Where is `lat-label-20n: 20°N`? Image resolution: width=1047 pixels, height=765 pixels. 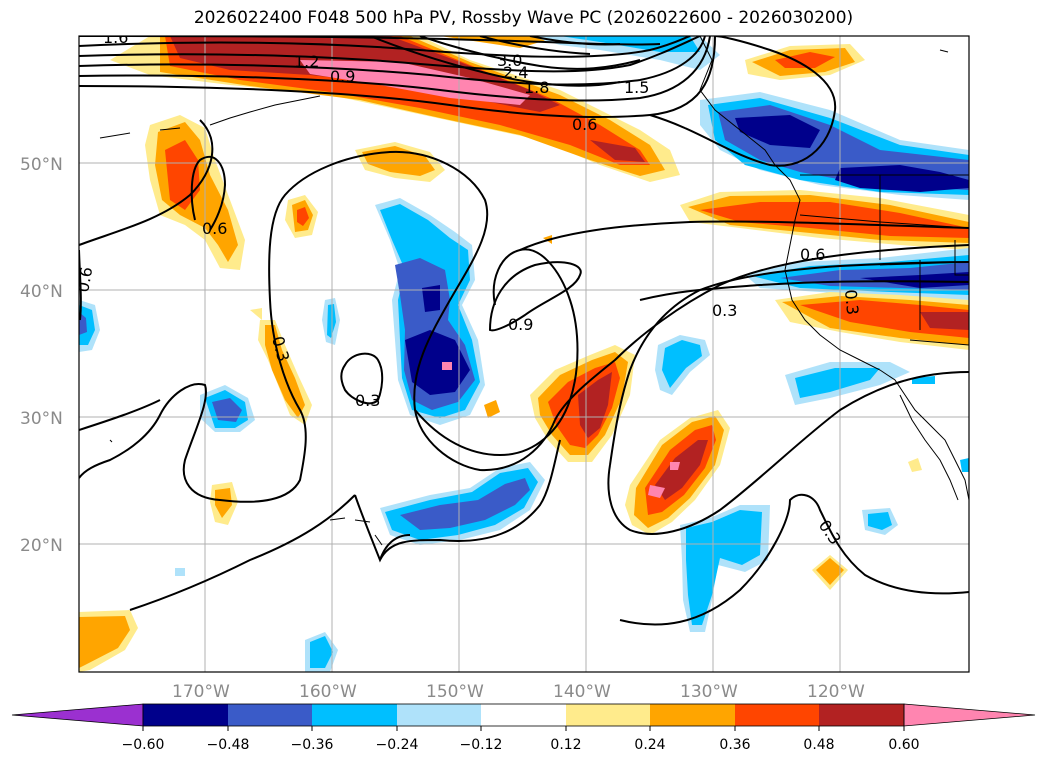 lat-label-20n: 20°N is located at coordinates (41, 546).